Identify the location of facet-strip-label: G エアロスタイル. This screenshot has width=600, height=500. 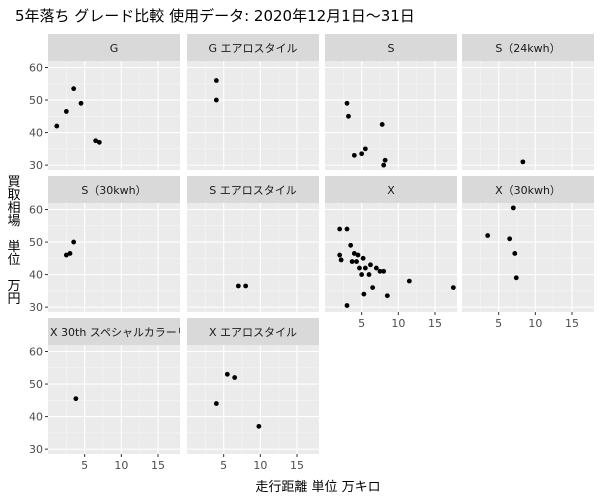
(252, 48).